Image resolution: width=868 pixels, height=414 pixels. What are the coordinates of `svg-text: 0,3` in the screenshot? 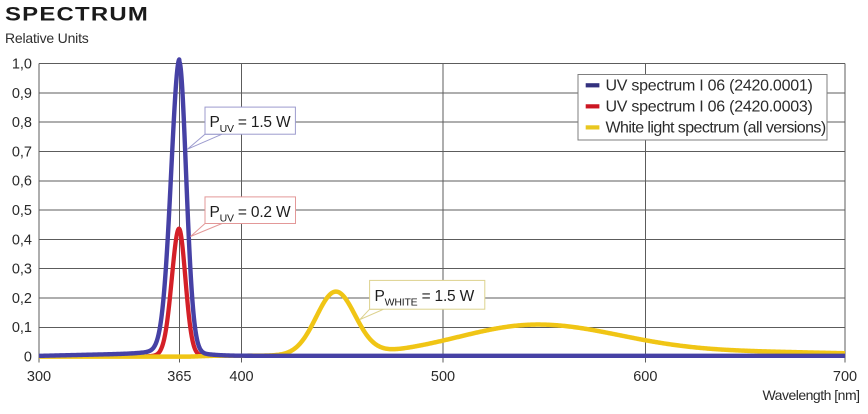 It's located at (22, 270).